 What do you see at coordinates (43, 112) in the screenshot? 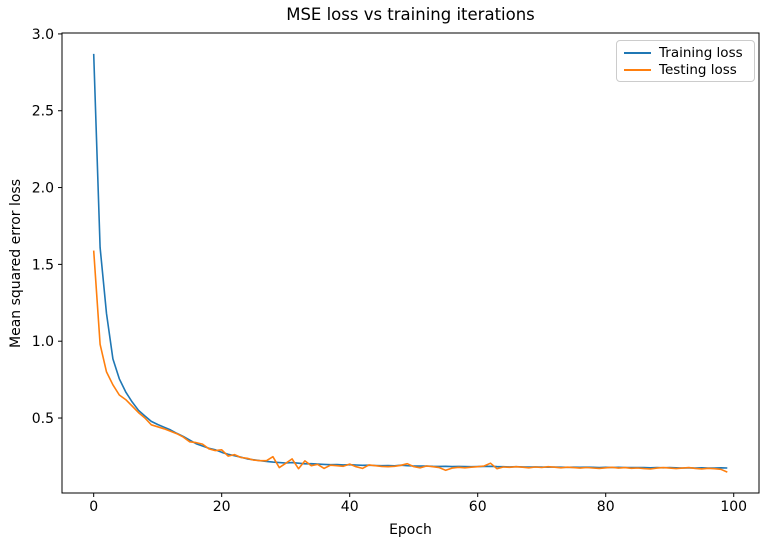
I see `y-tick-label: 2.5` at bounding box center [43, 112].